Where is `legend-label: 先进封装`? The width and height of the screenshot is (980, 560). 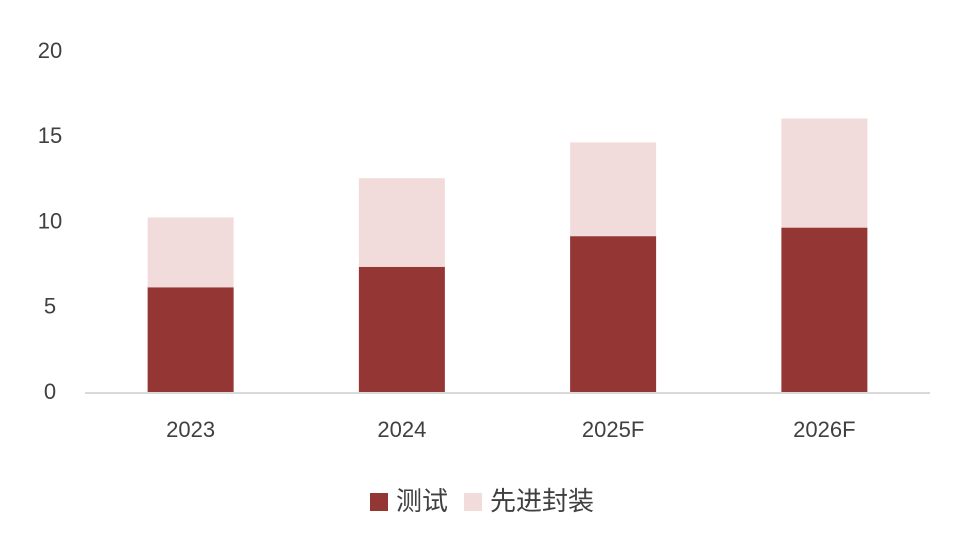 legend-label: 先进封装 is located at coordinates (542, 501).